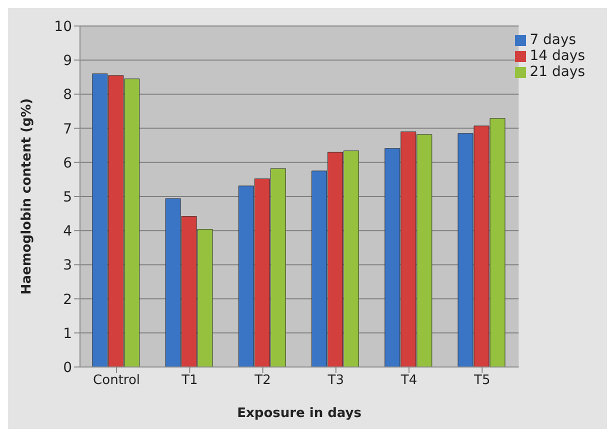  I want to click on y-tick-label: 8, so click(67, 95).